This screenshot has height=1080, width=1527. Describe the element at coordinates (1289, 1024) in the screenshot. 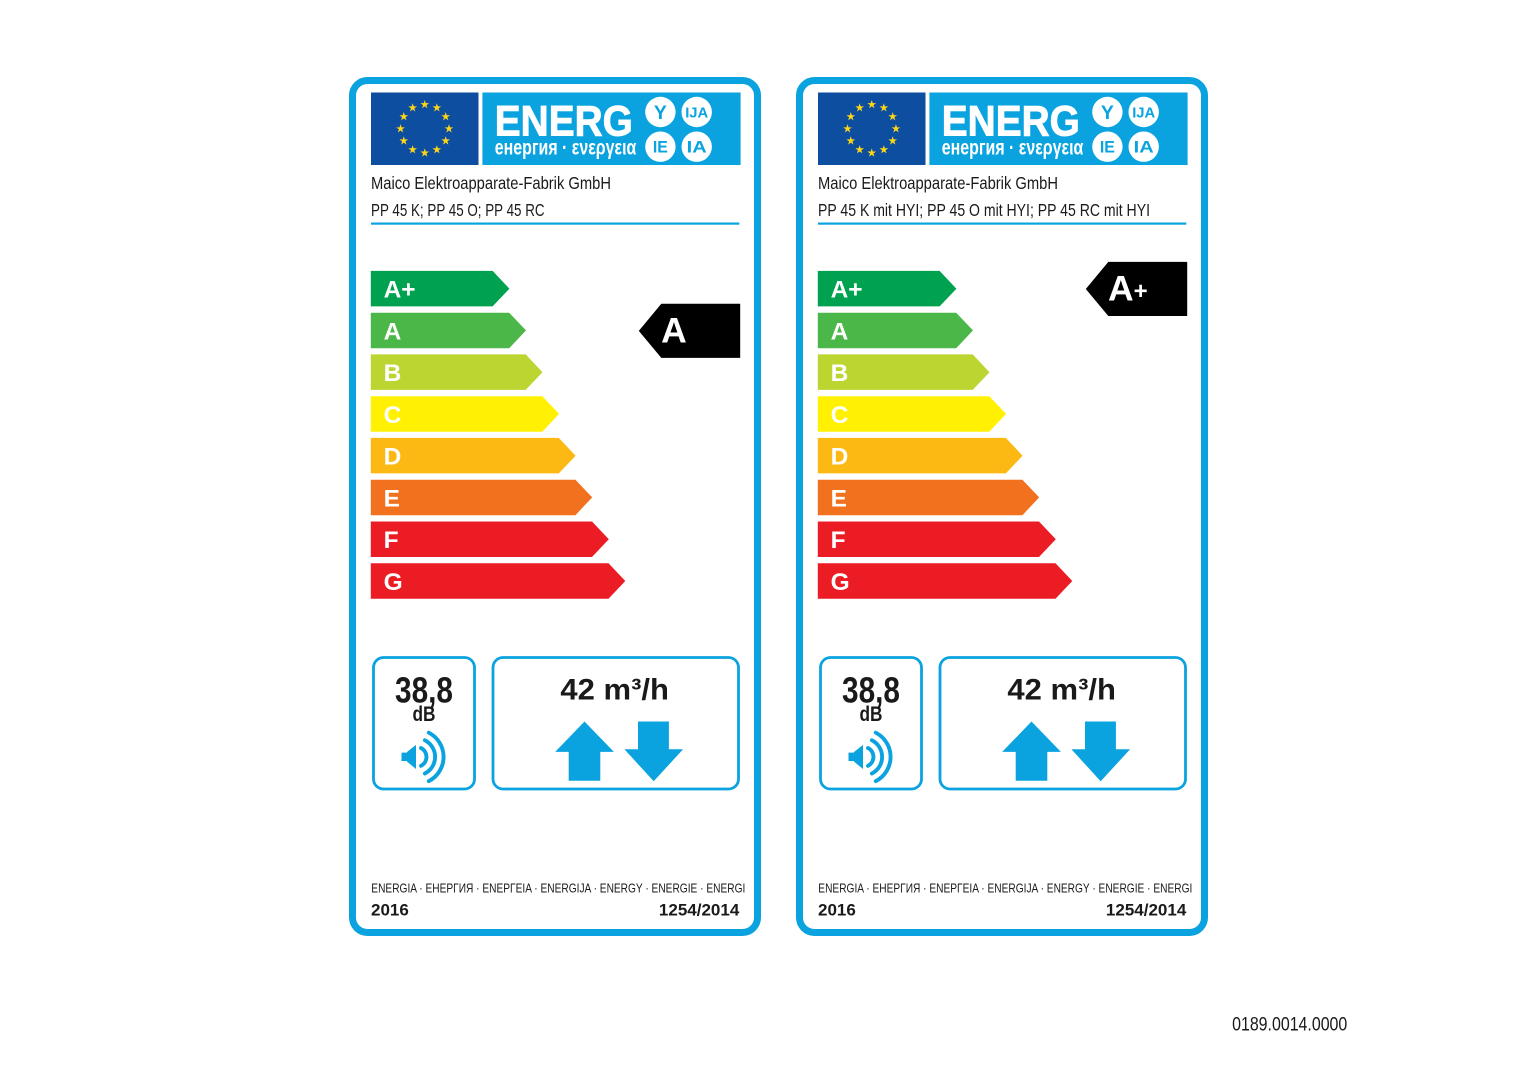

I see `svg-text: 0189.0014.0000` at that location.